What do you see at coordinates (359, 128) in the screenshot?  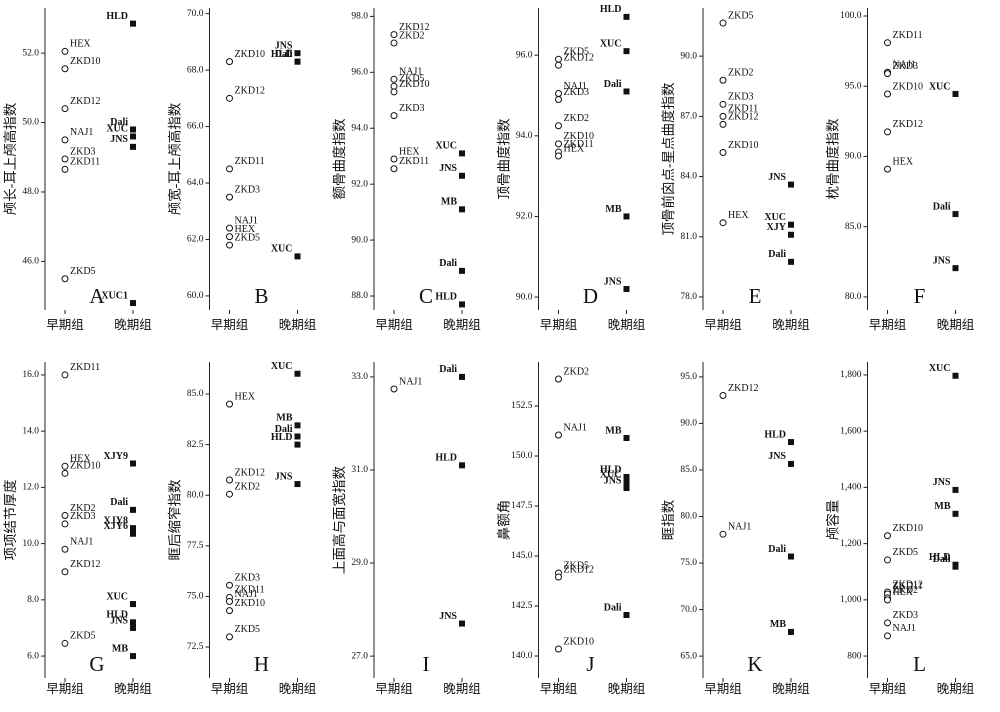 I see `y-tick-label: 94.0` at bounding box center [359, 128].